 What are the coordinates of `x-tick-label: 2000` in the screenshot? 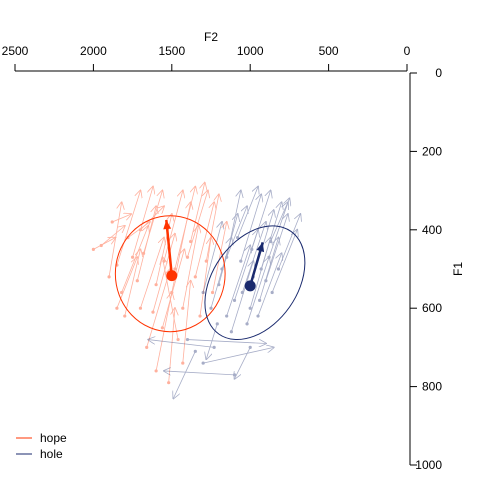 It's located at (93, 51).